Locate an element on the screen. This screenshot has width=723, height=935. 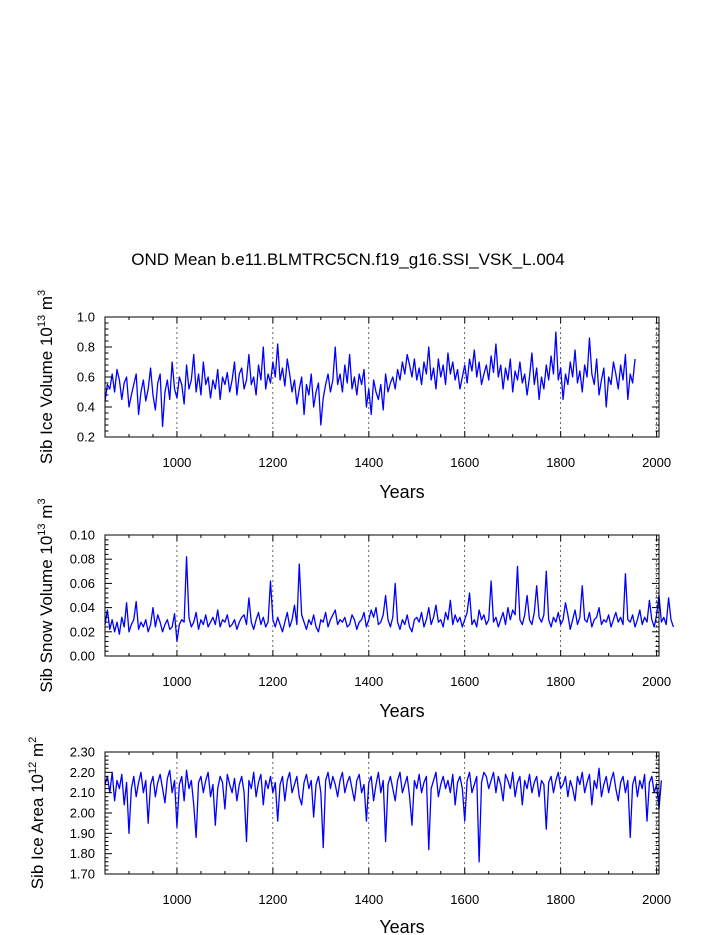
y-axis-label: Sib Snow Volume 1013 m3 is located at coordinates (46, 595).